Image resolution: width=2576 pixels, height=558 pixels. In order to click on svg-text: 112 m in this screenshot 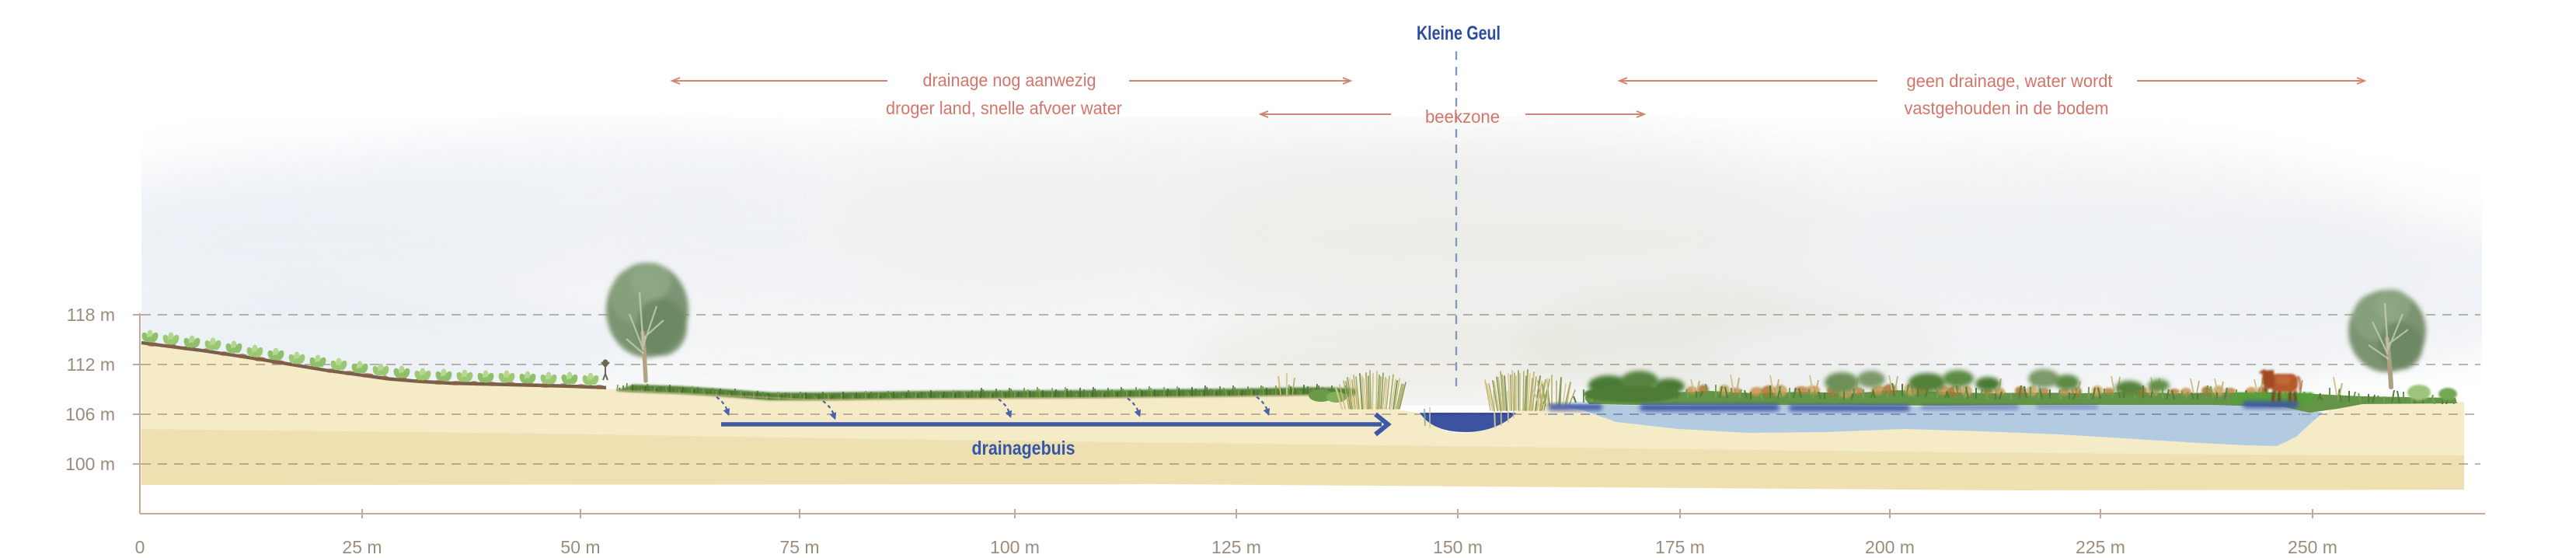, I will do `click(91, 365)`.